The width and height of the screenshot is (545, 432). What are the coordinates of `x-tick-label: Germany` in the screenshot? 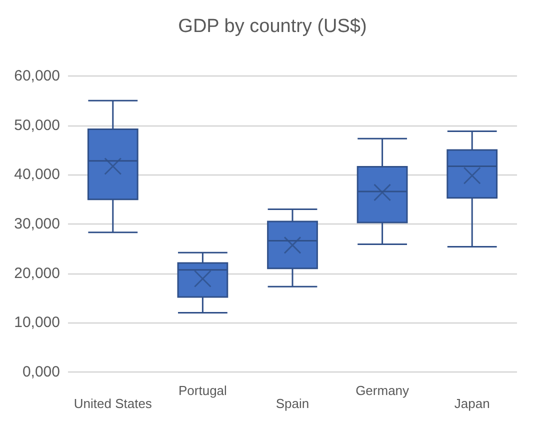 It's located at (383, 390).